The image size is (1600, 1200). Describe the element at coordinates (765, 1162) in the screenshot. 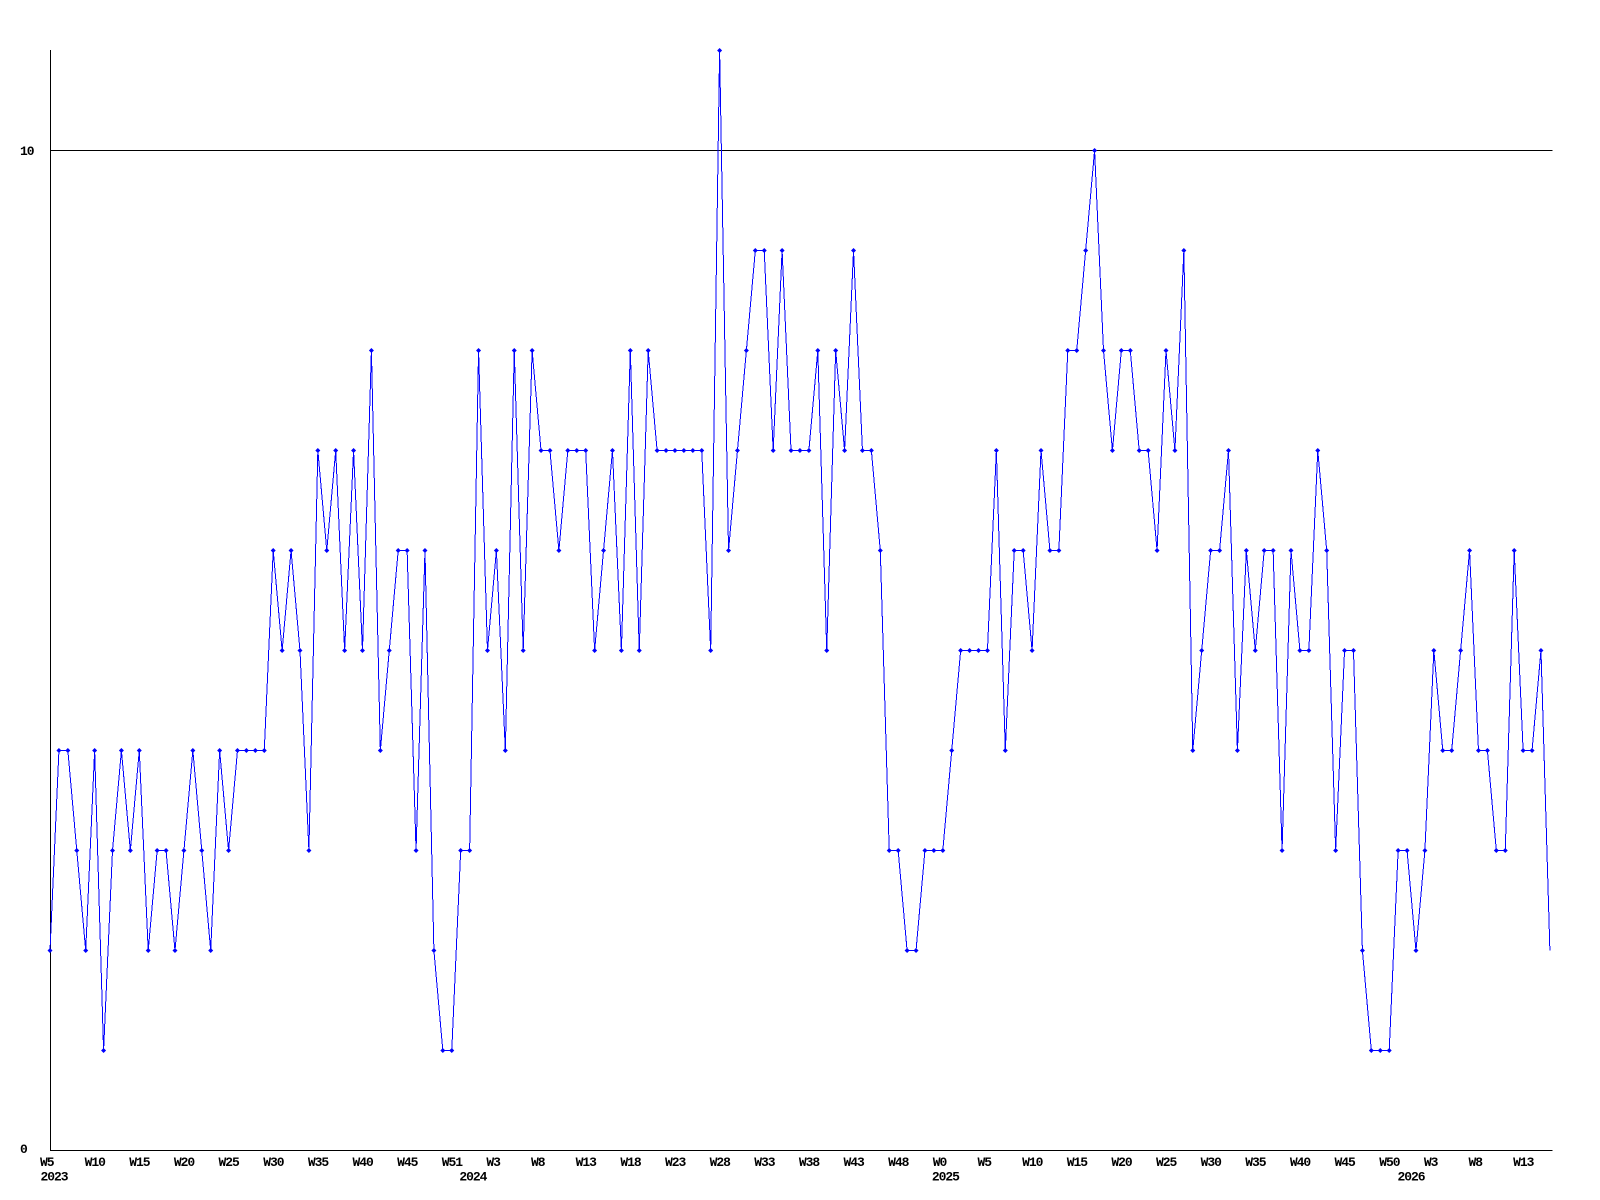

I see `svg-text: W33` at that location.